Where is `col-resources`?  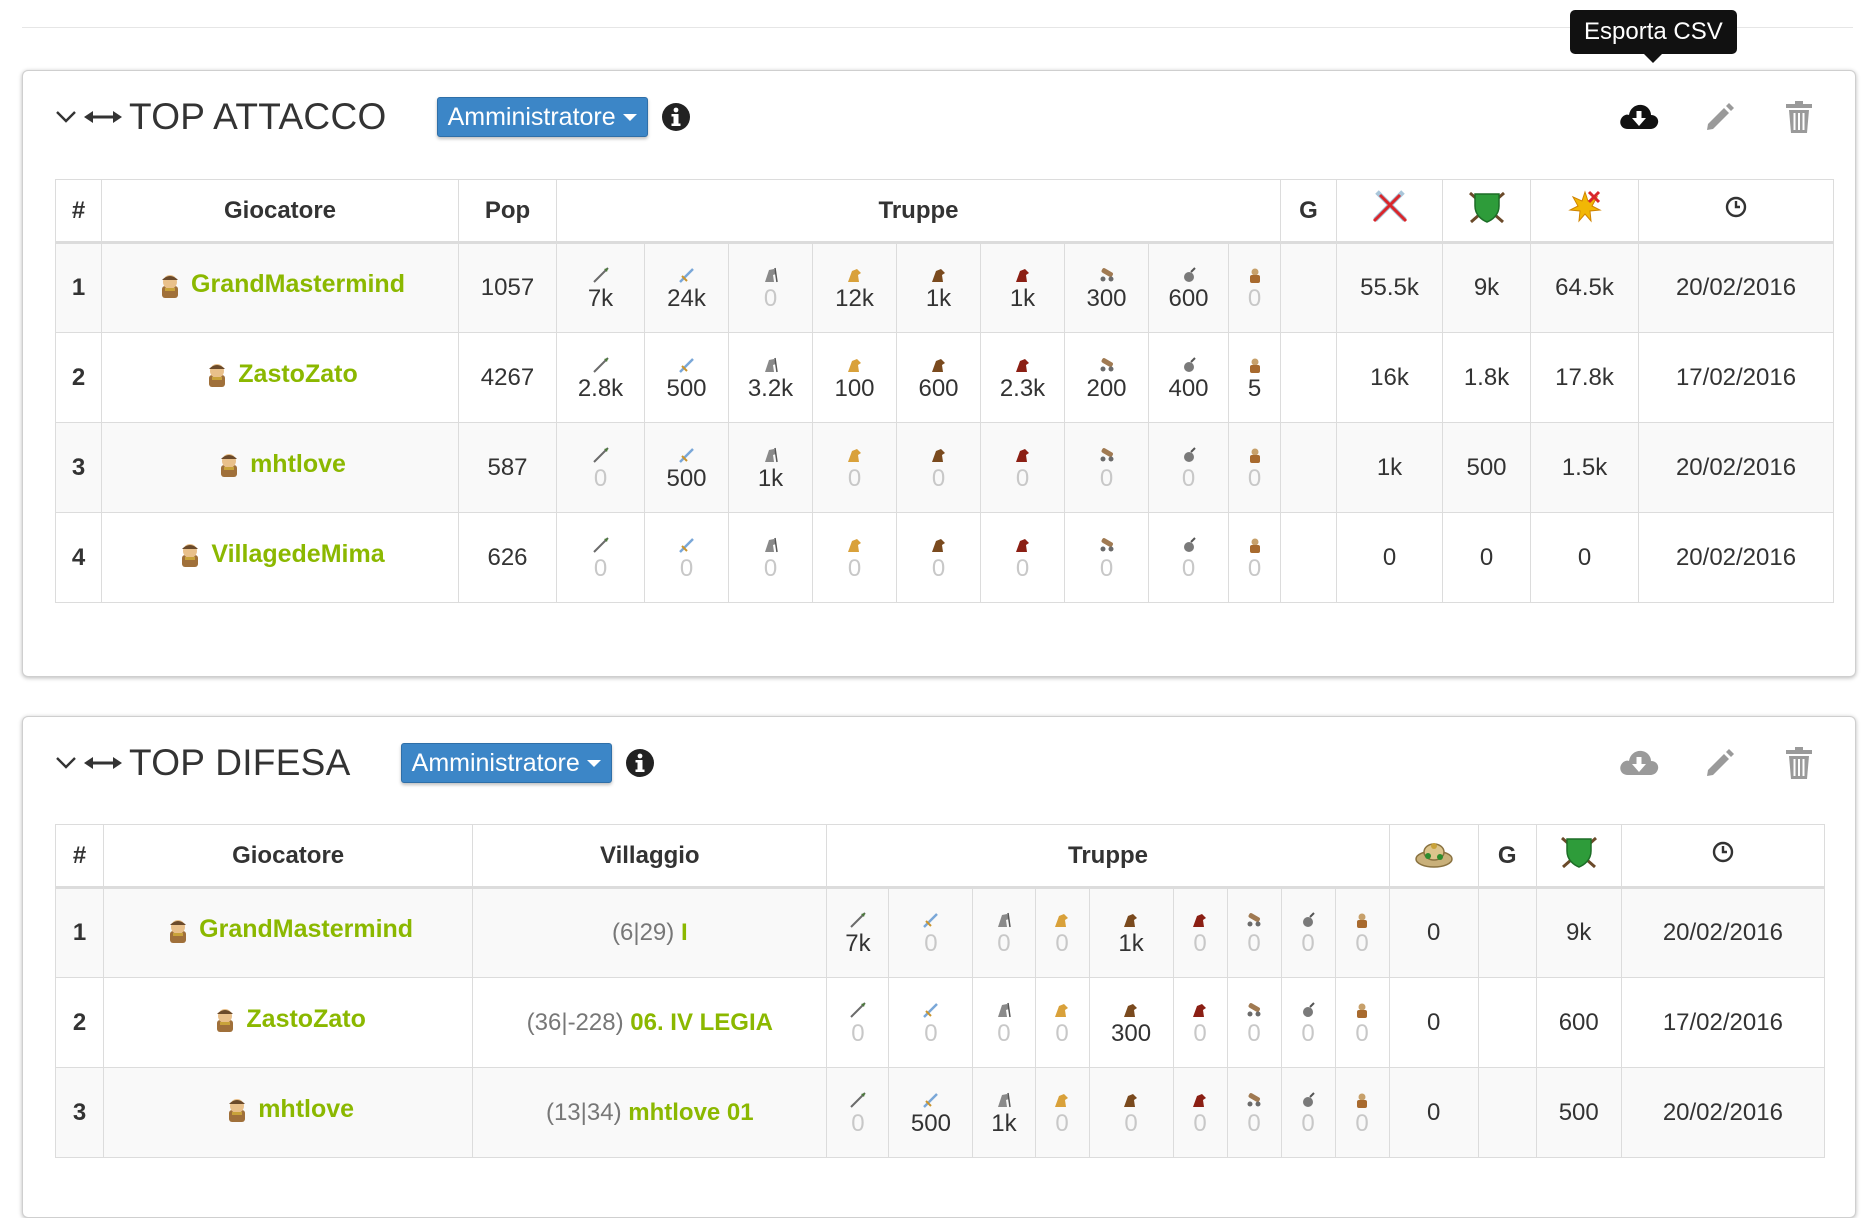
col-resources is located at coordinates (1433, 856).